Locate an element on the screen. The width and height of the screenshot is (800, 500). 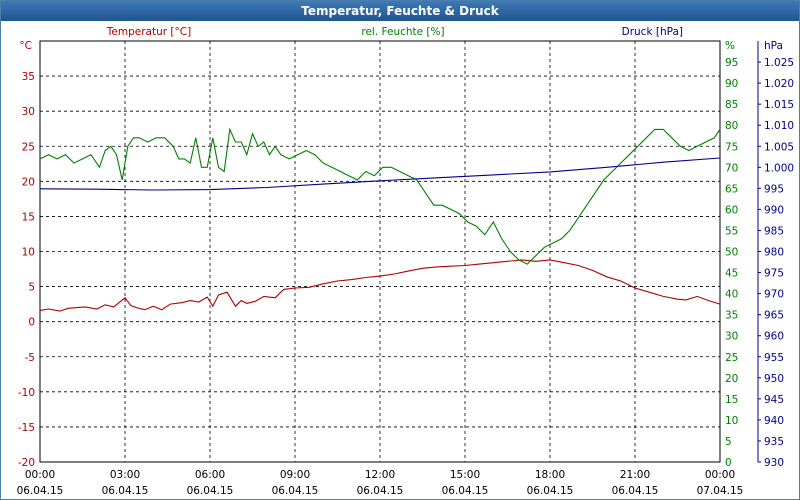
pressure-tick-label: 965 is located at coordinates (774, 316).